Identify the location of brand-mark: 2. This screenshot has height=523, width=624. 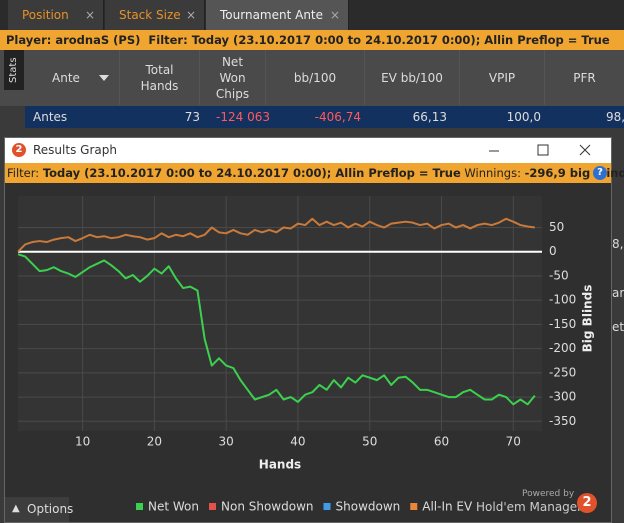
(587, 503).